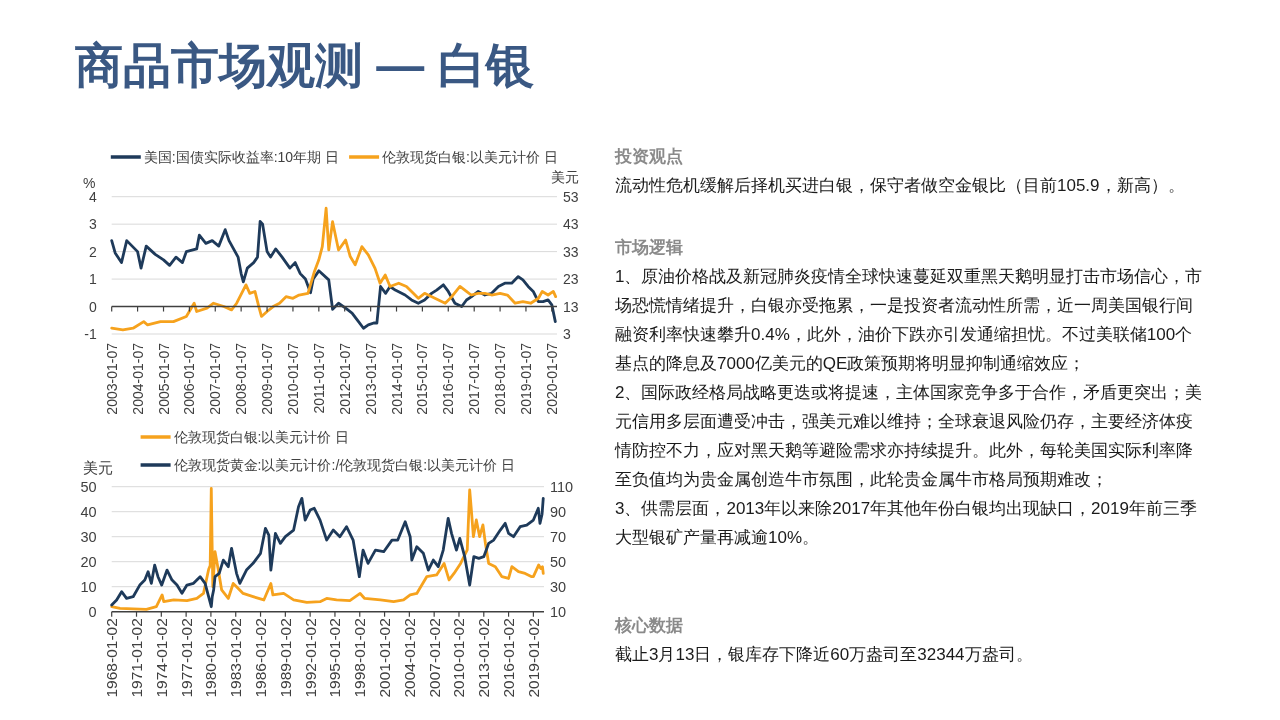  Describe the element at coordinates (900, 186) in the screenshot. I see `text: 流动性危机缓解后择机买进白银，保守者做空金银比（目前105.9，新高）。` at that location.